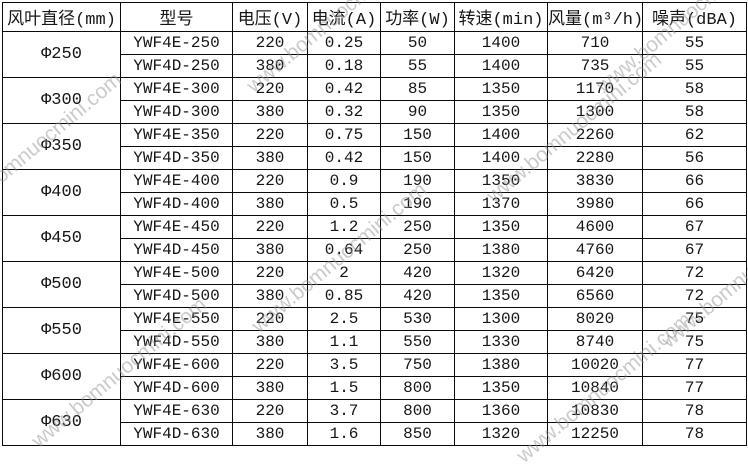  What do you see at coordinates (694, 135) in the screenshot?
I see `cell-noise: 62` at bounding box center [694, 135].